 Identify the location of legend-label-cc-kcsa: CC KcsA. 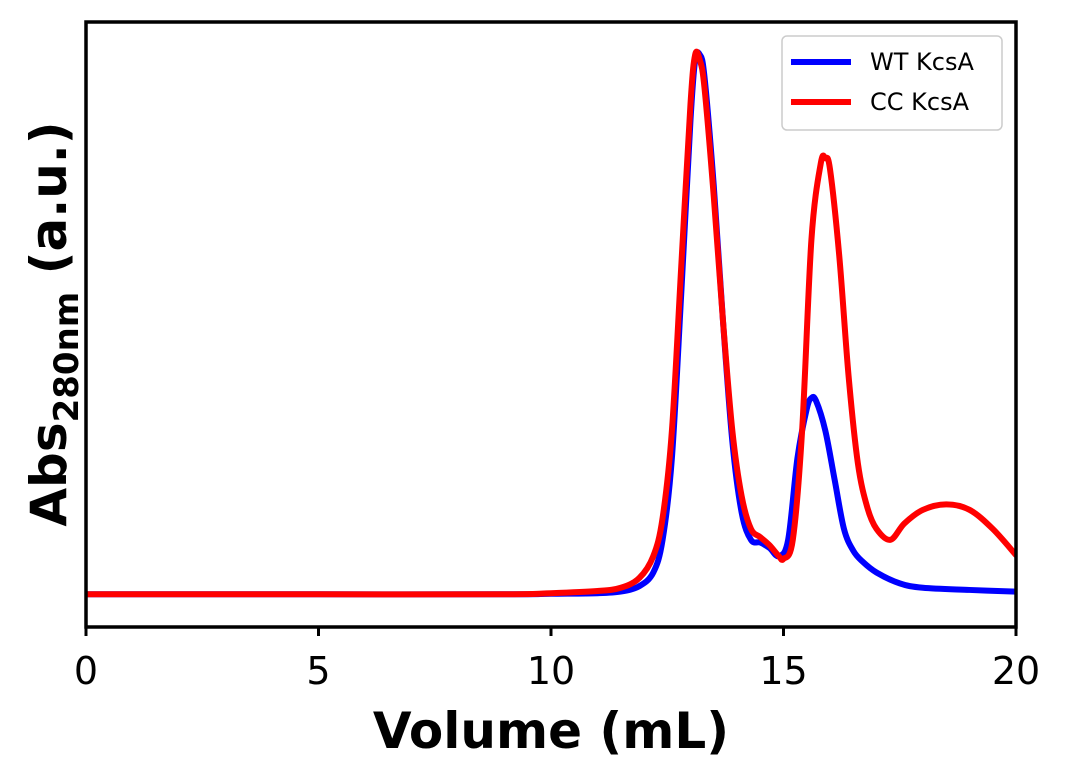
(920, 102).